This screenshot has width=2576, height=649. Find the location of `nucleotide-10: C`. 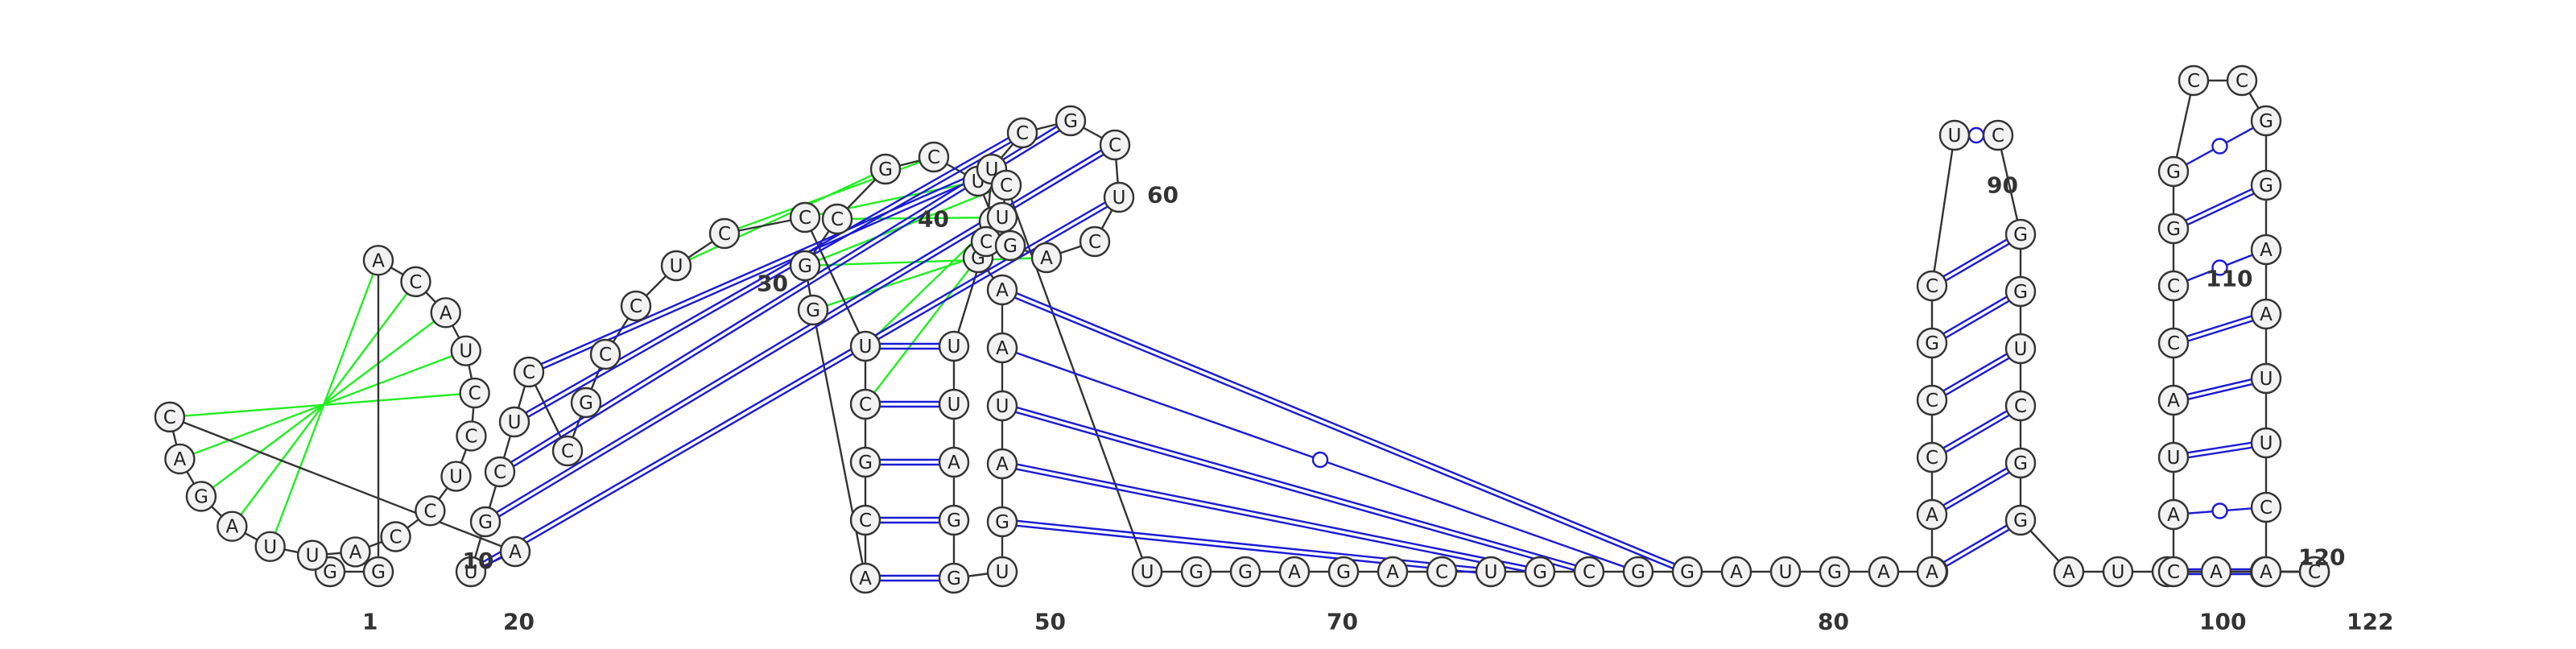

nucleotide-10: C is located at coordinates (430, 511).